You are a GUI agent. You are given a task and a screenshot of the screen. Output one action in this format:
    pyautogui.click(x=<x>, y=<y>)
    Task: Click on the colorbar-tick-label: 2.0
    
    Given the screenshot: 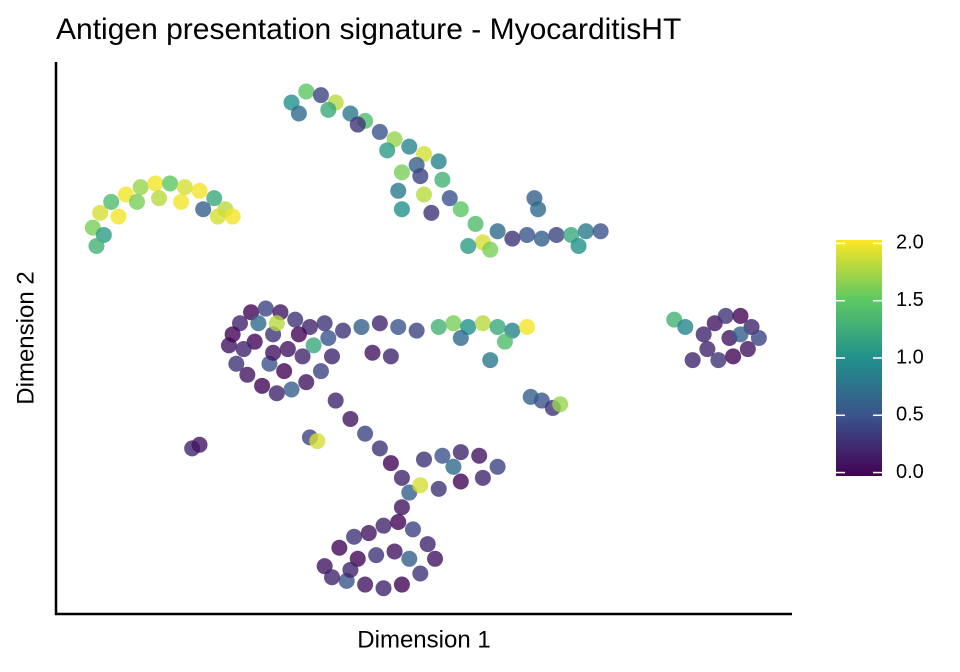 What is the action you would take?
    pyautogui.click(x=910, y=243)
    